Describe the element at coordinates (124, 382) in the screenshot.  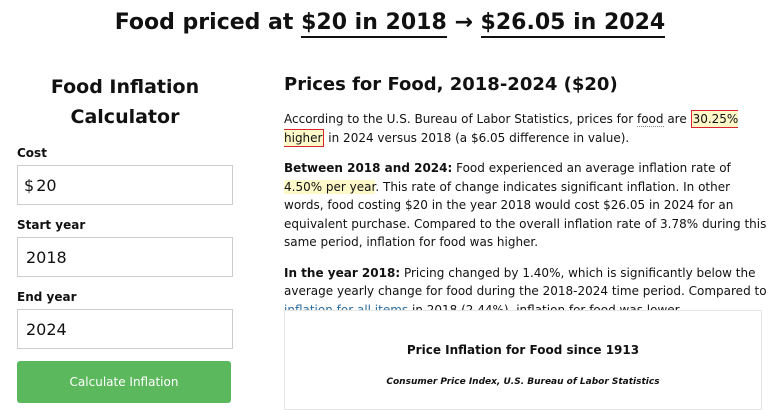
I see `calculate-inflation-button: Calculate Inflation` at that location.